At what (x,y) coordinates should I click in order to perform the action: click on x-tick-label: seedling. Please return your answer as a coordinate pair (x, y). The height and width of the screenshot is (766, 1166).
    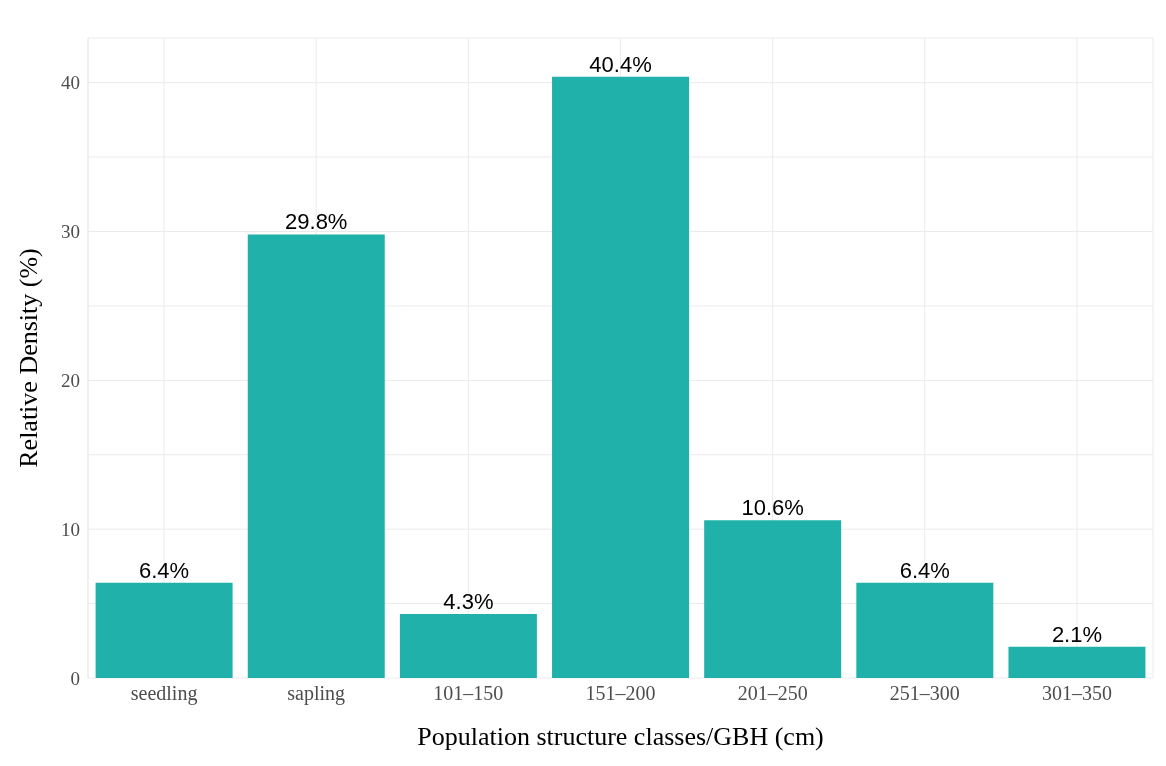
    Looking at the image, I should click on (164, 694).